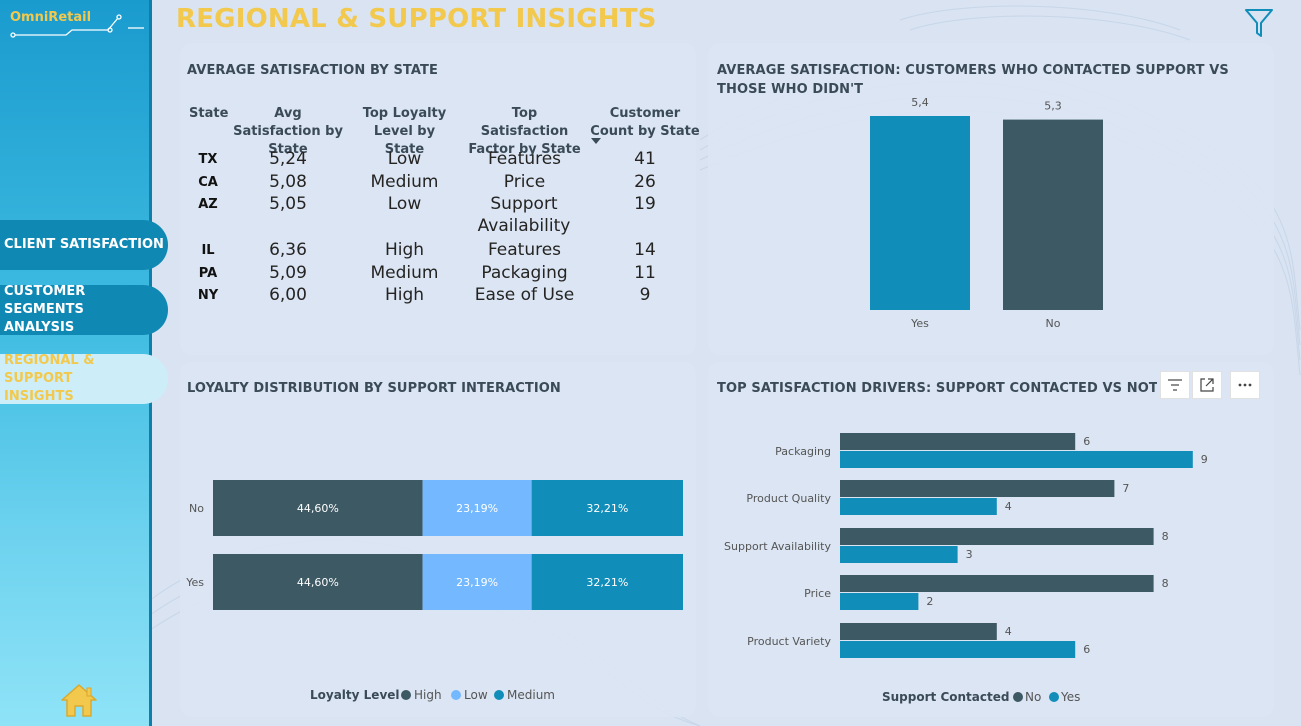 Image resolution: width=1301 pixels, height=726 pixels. I want to click on cell-avg-satisfaction: 6,36, so click(288, 250).